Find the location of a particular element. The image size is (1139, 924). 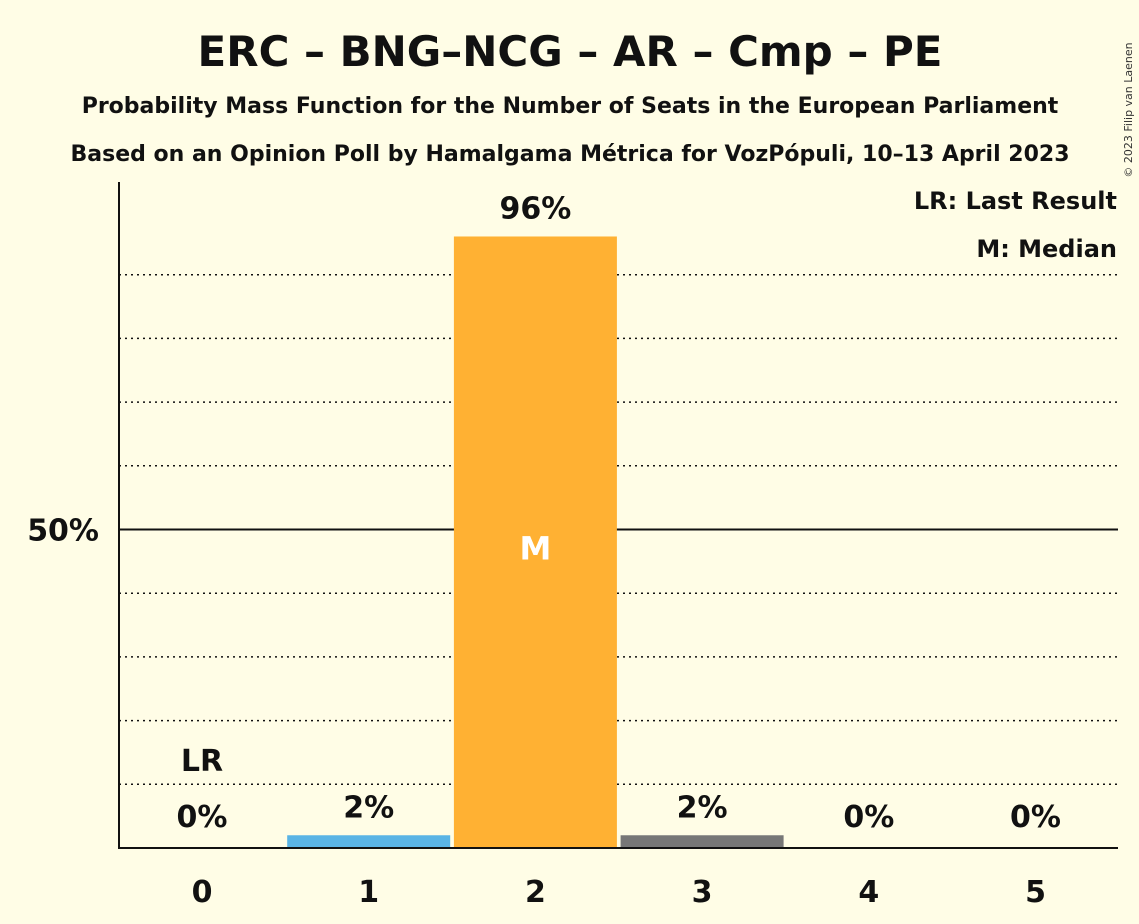

value-label-5: 0% is located at coordinates (1035, 817).